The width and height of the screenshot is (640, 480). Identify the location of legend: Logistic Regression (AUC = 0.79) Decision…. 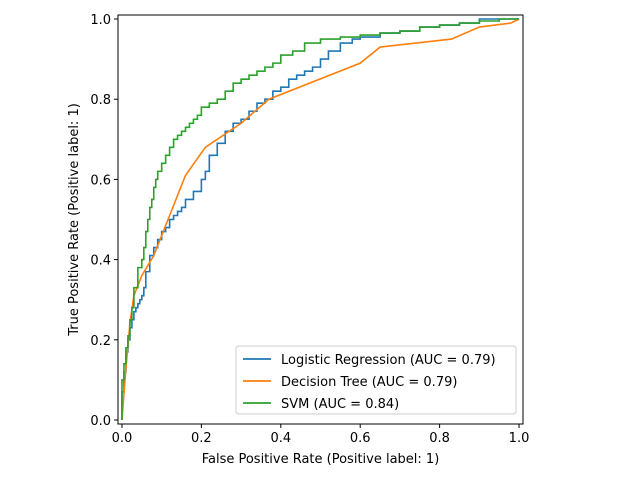
(376, 380).